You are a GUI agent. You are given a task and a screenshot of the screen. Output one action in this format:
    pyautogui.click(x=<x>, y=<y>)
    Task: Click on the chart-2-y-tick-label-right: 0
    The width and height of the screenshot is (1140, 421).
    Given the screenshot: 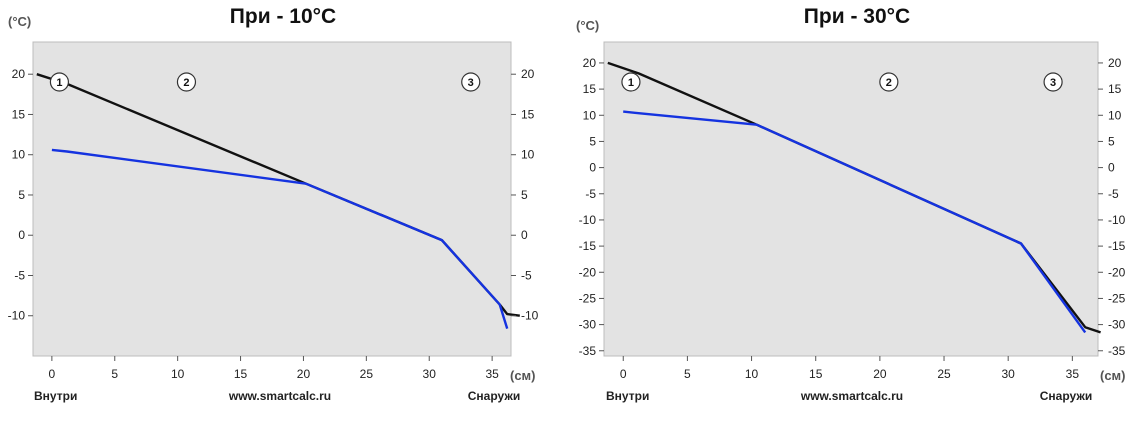 What is the action you would take?
    pyautogui.click(x=1111, y=168)
    